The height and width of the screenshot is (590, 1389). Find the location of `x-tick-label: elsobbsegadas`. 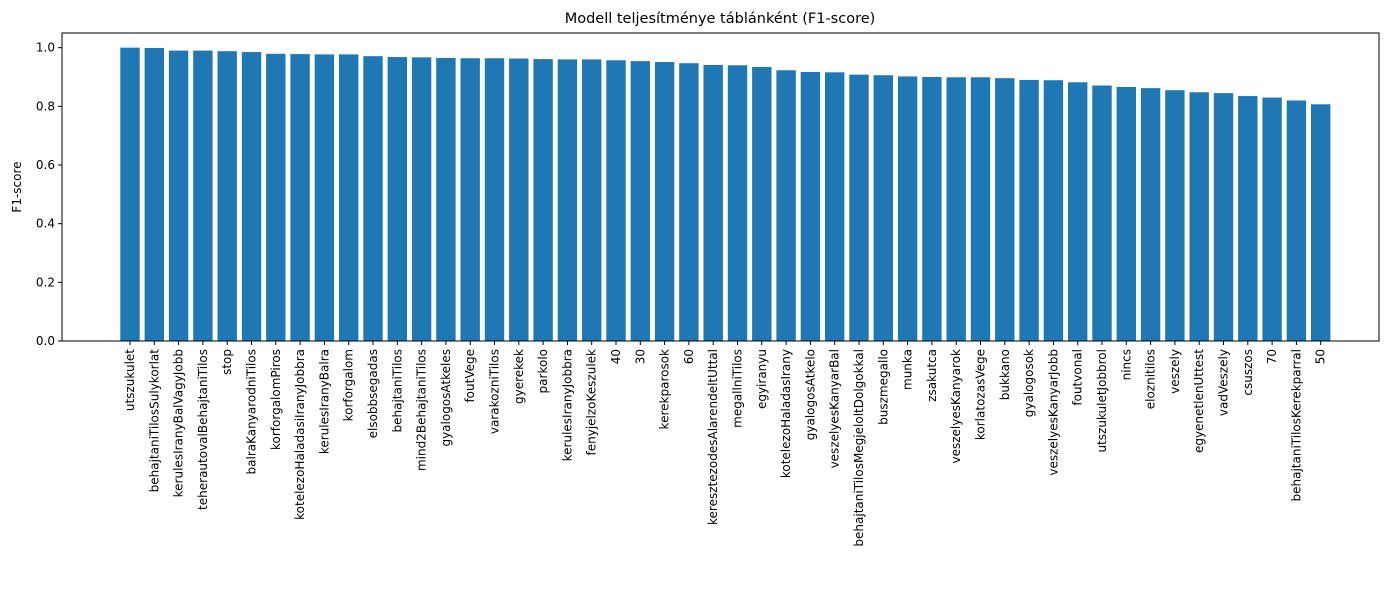

x-tick-label: elsobbsegadas is located at coordinates (373, 393).